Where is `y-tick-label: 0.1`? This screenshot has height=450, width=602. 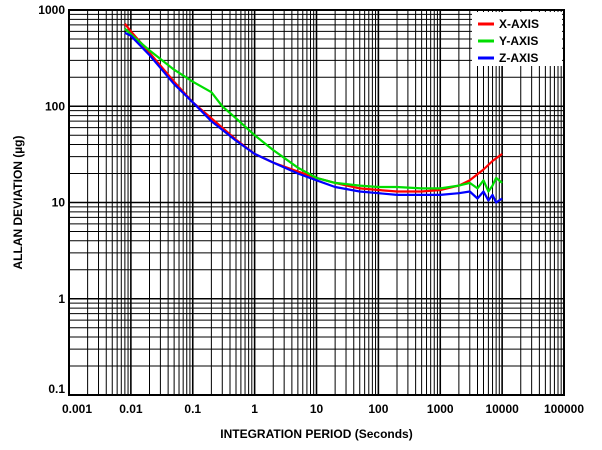 y-tick-label: 0.1 is located at coordinates (56, 389).